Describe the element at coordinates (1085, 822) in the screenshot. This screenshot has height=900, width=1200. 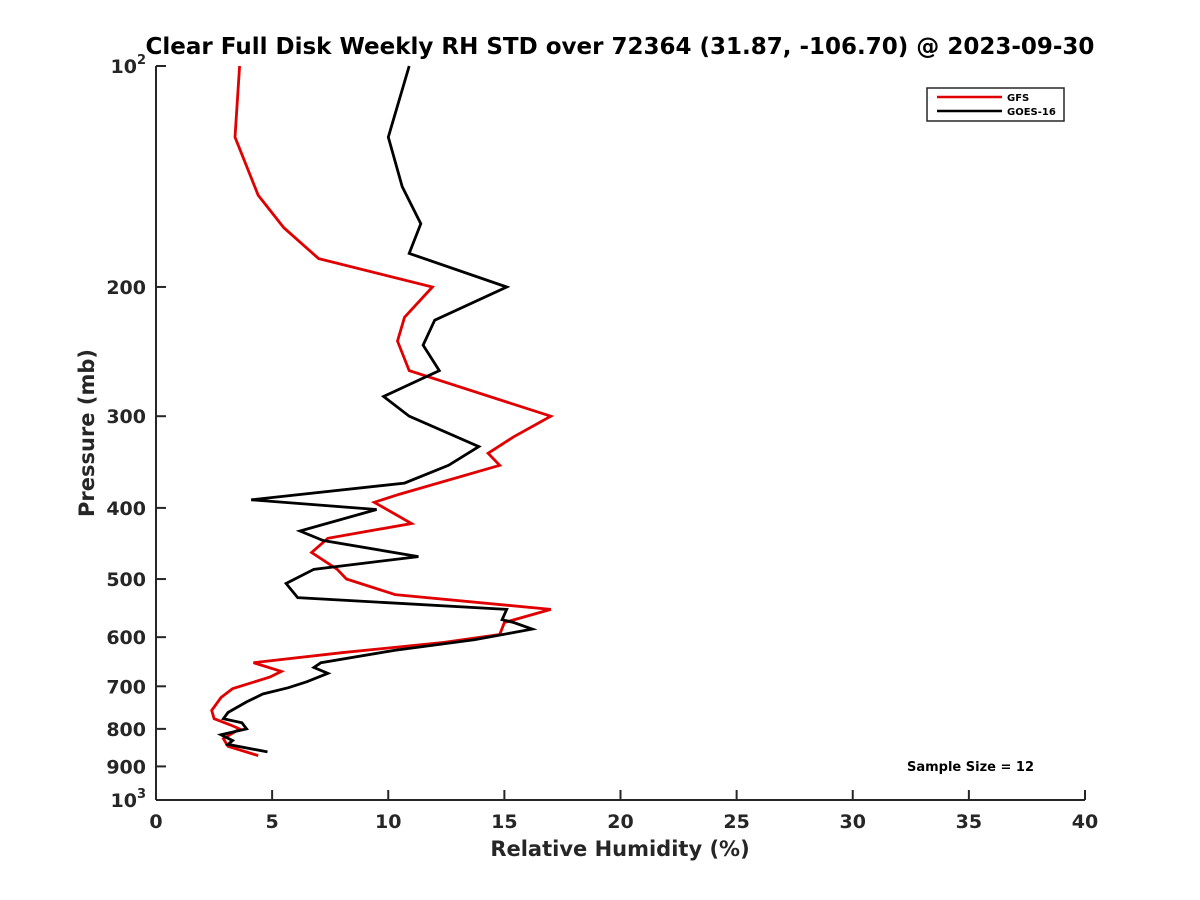
I see `x-tick-label: 40` at that location.